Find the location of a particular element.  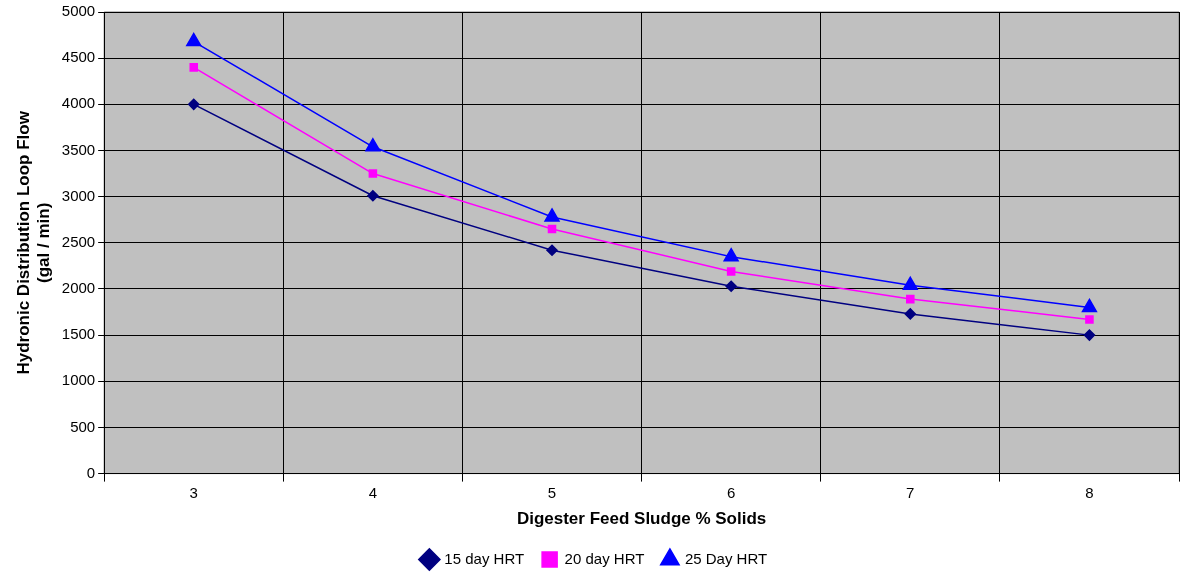

y-tick-label: 1000 is located at coordinates (78, 380).